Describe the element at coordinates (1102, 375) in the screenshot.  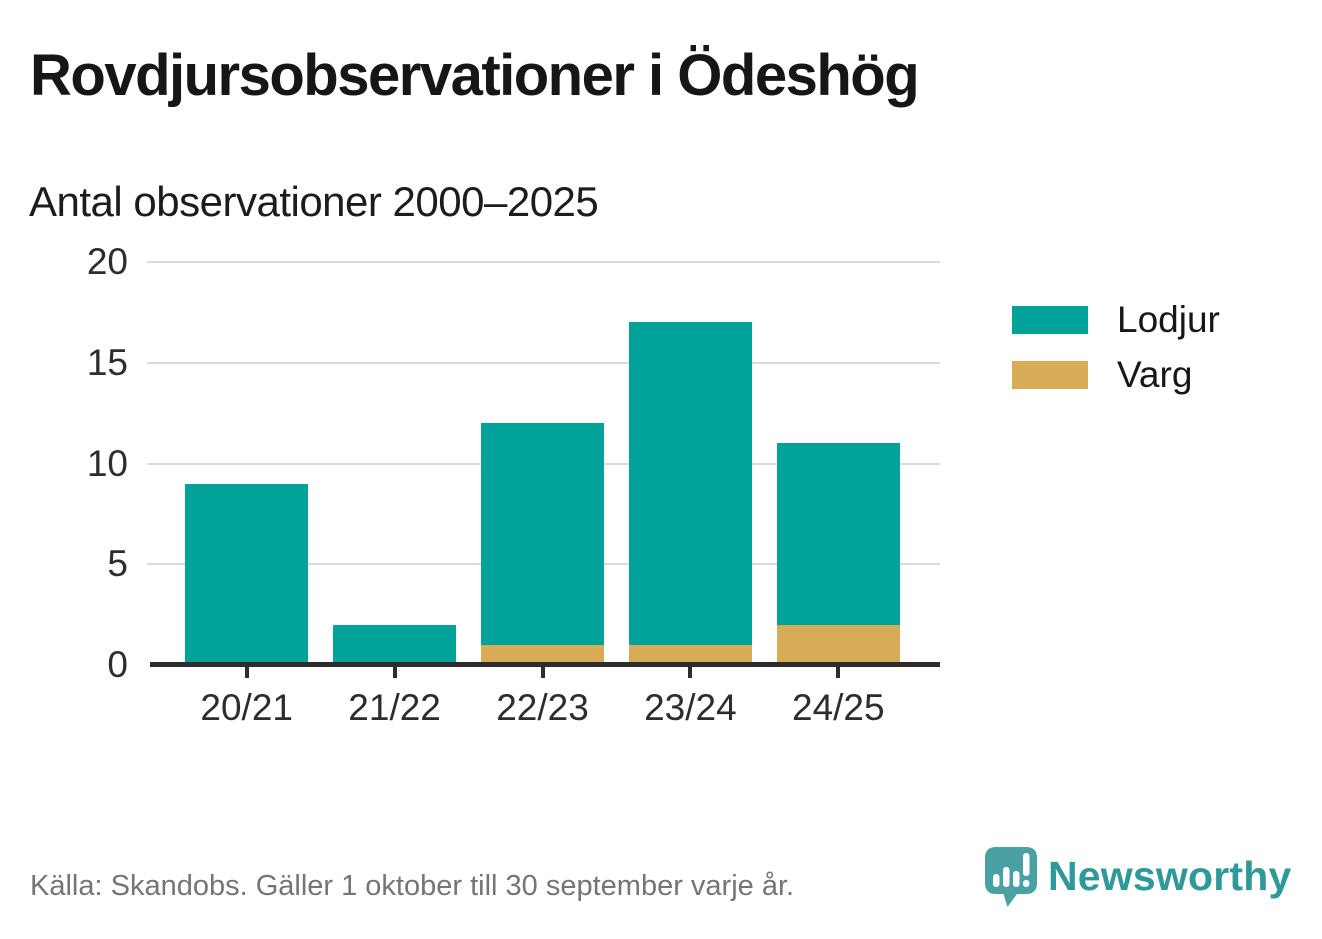
I see `legend-item-varg: Varg` at that location.